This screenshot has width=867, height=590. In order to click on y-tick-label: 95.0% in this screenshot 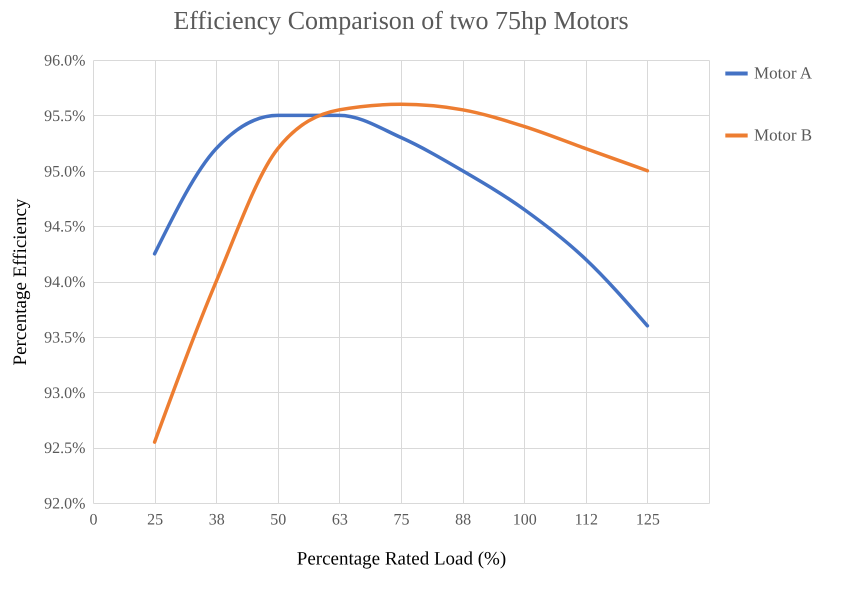, I will do `click(65, 171)`.